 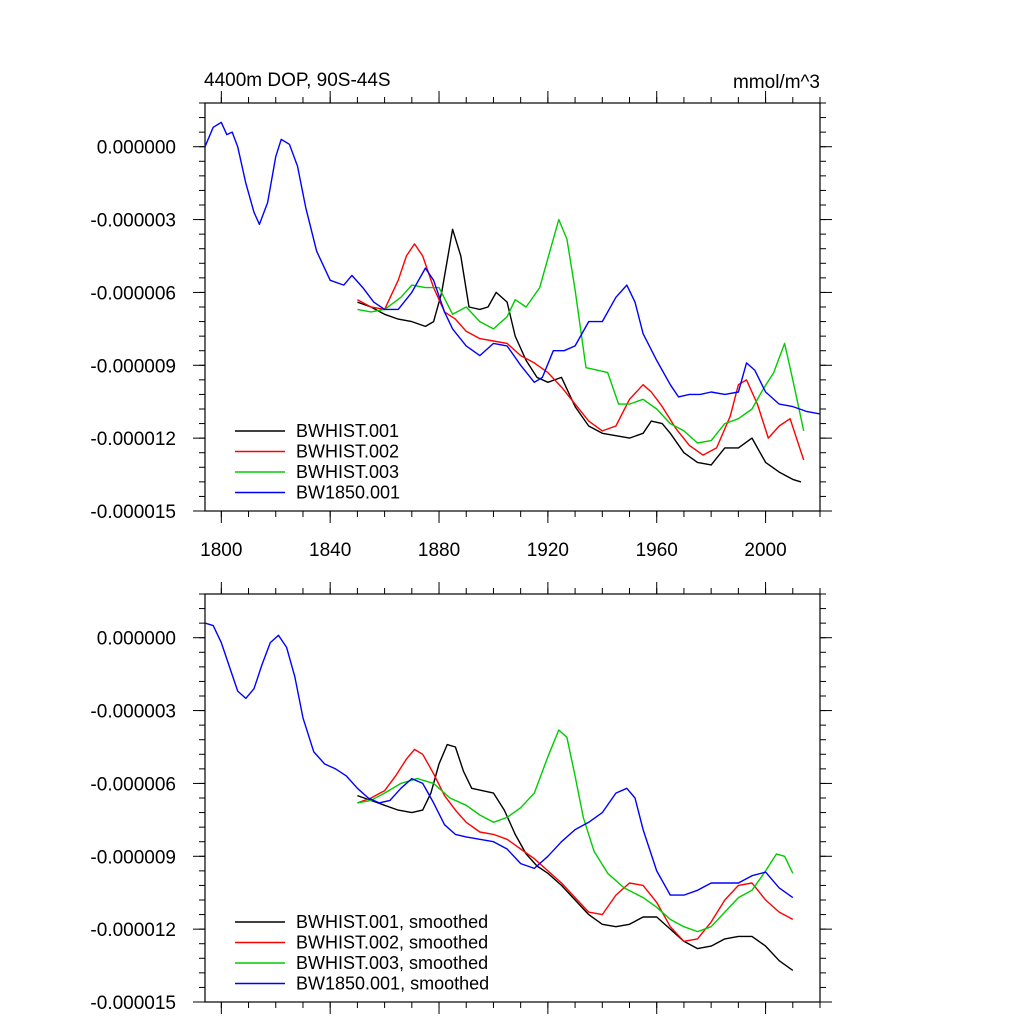 I want to click on x-tick-label: 1920, so click(x=548, y=550).